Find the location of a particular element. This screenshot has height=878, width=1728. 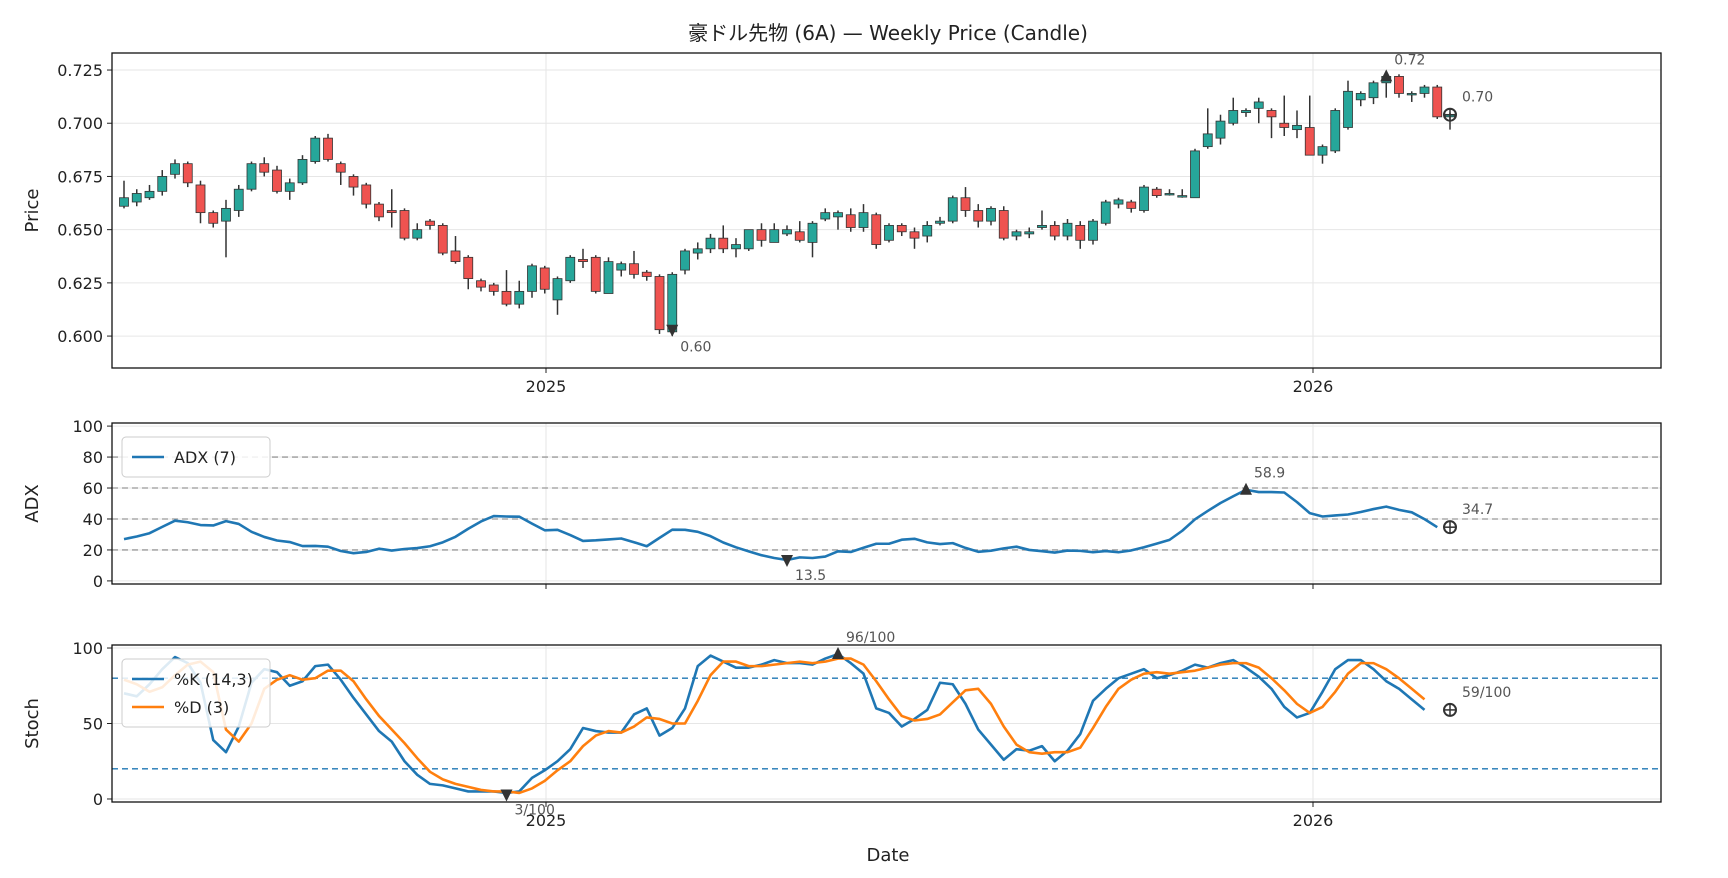

y-tick-label: 0.625 is located at coordinates (80, 283).